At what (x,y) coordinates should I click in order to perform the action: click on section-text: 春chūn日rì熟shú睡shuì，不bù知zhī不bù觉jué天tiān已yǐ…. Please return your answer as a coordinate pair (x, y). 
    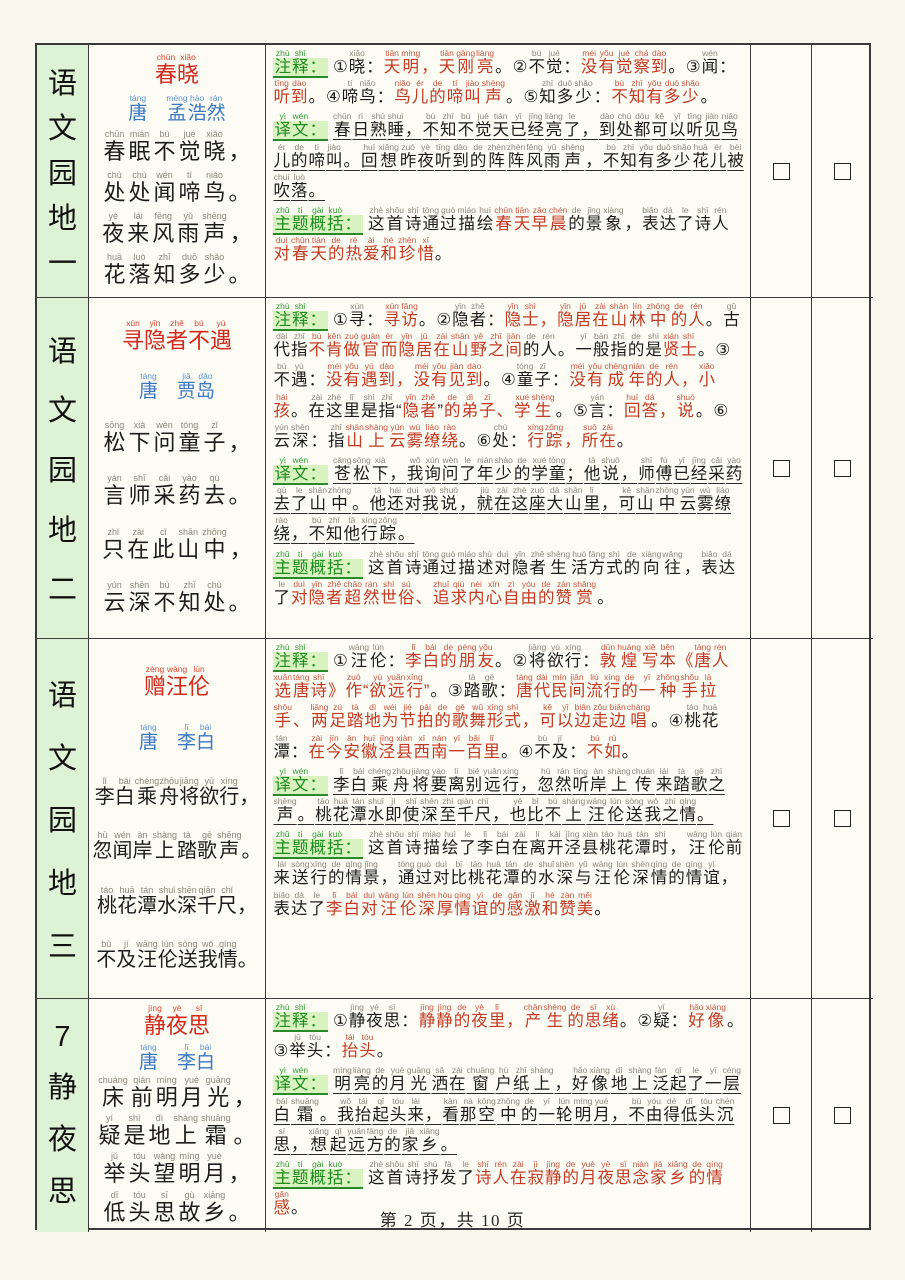
    Looking at the image, I should click on (508, 155).